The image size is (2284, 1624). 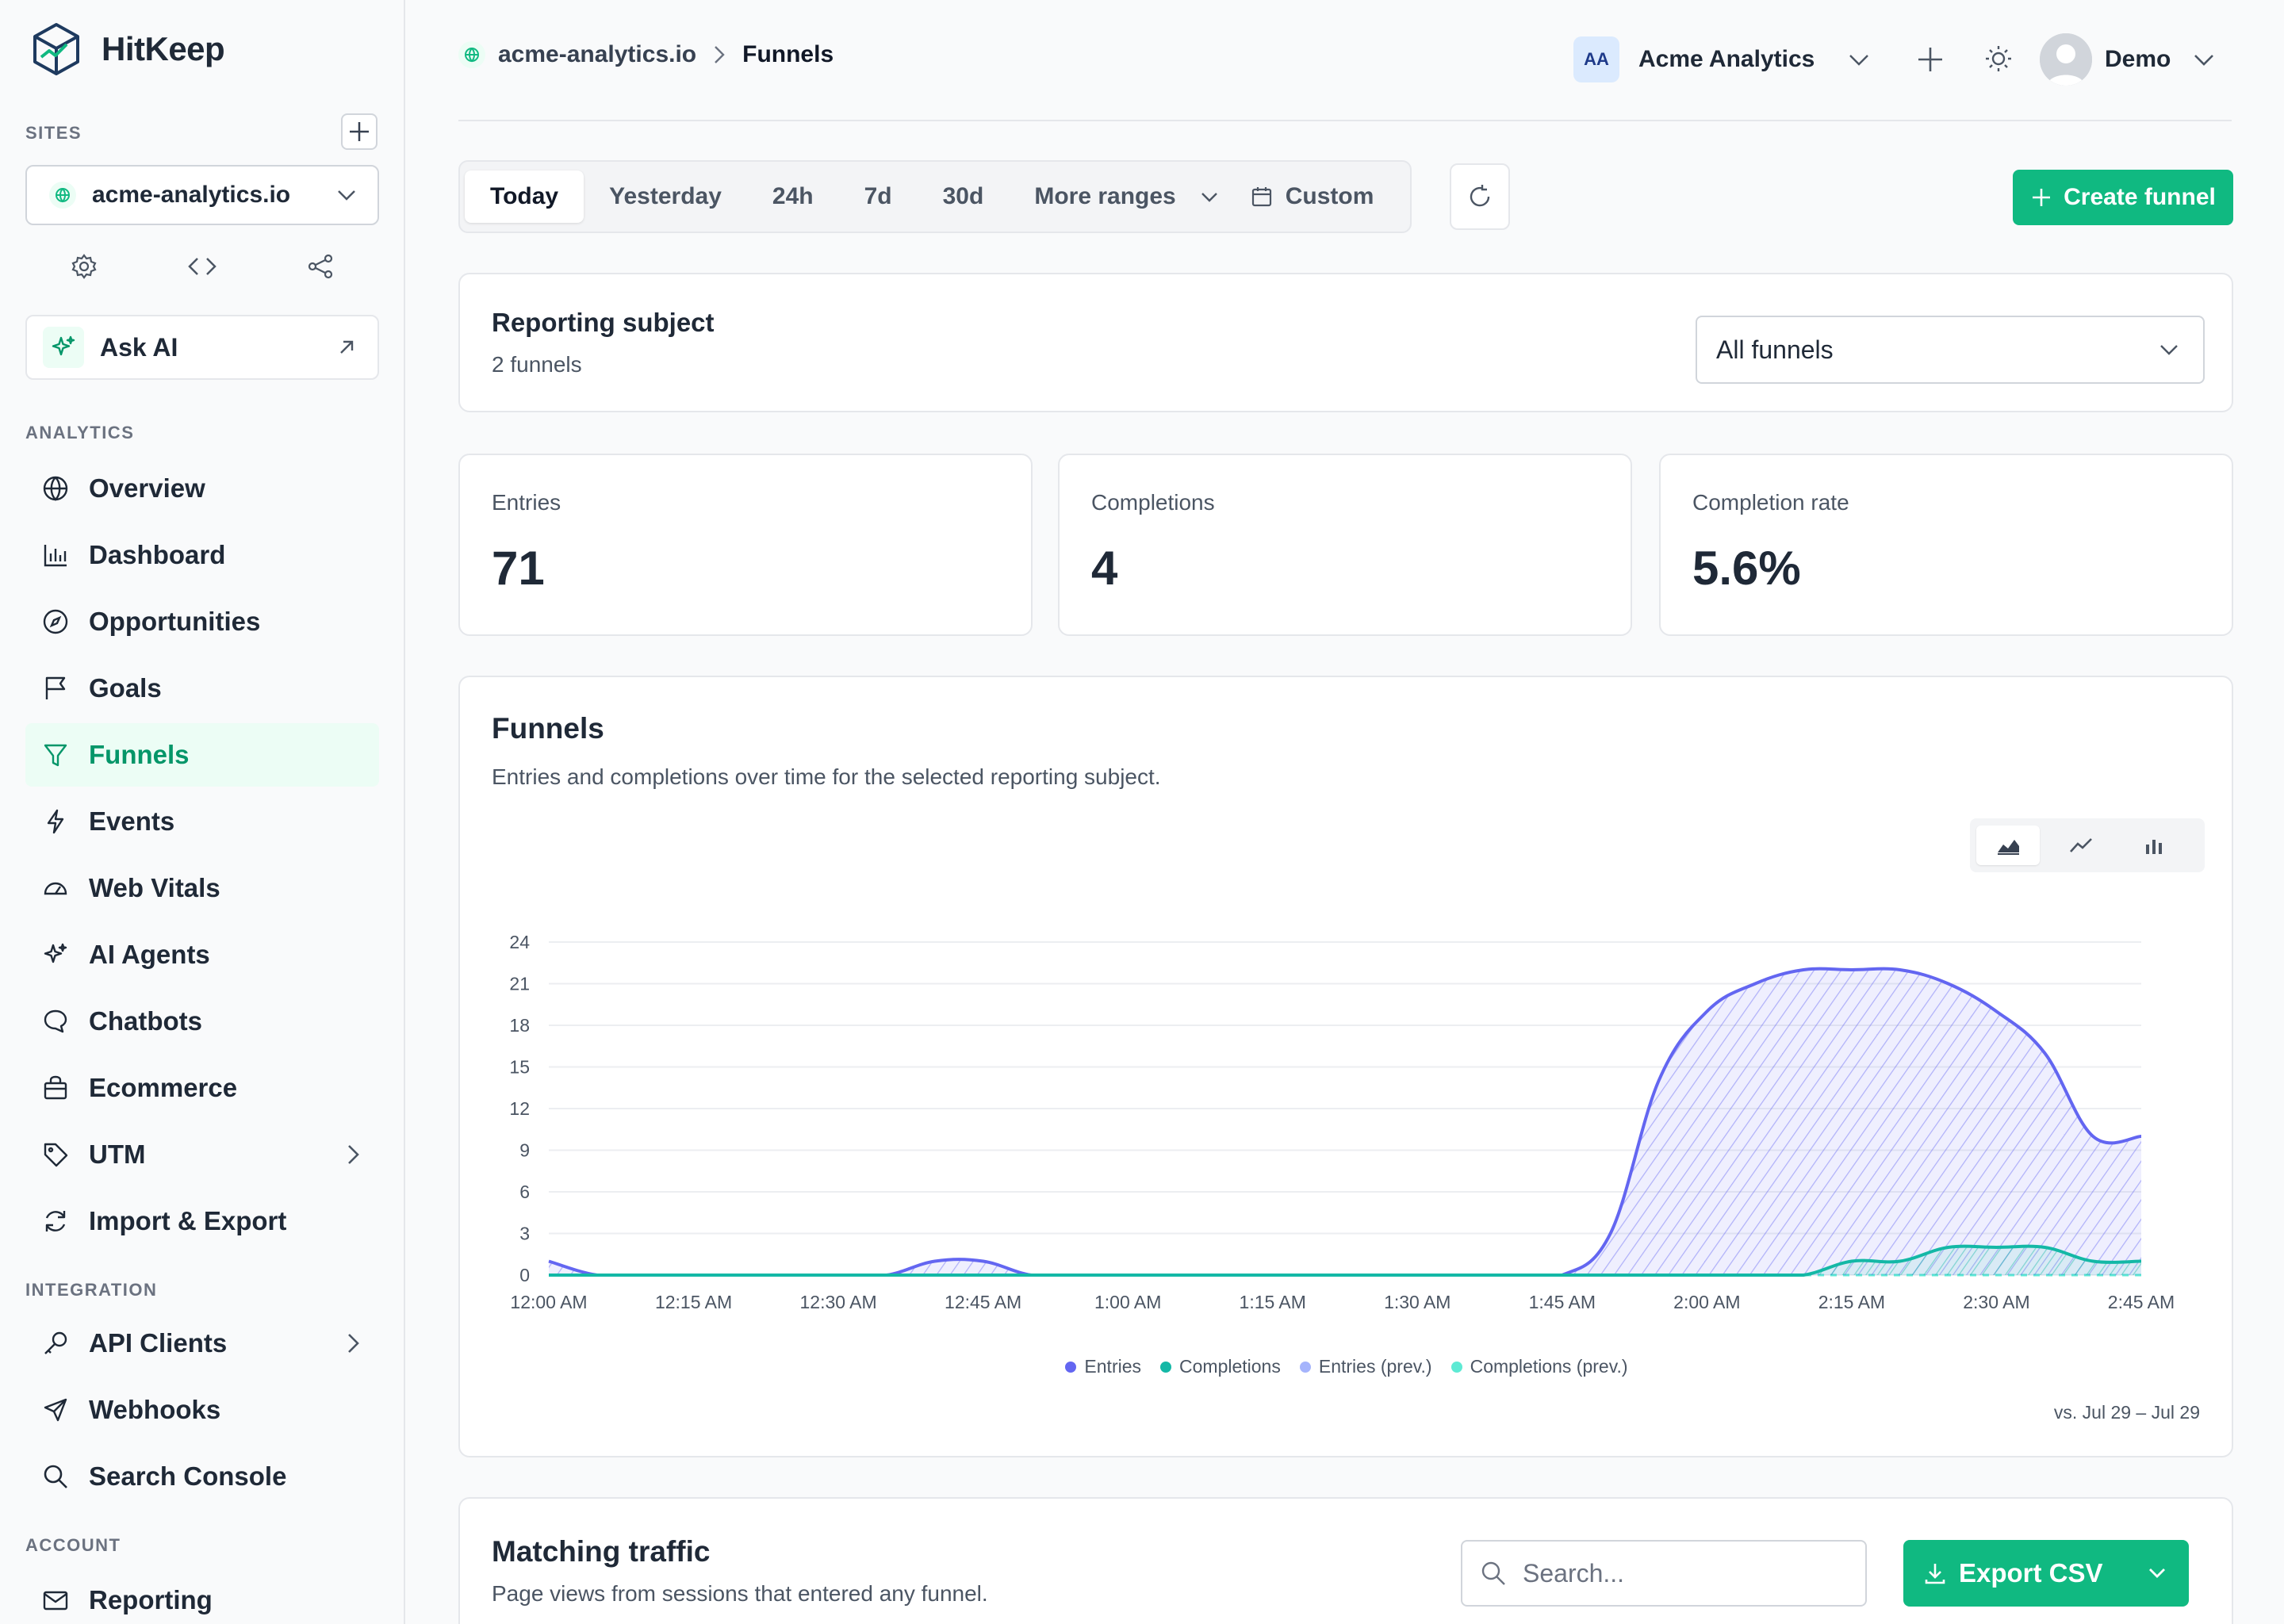 What do you see at coordinates (53, 133) in the screenshot?
I see `sites-section-label: SITES` at bounding box center [53, 133].